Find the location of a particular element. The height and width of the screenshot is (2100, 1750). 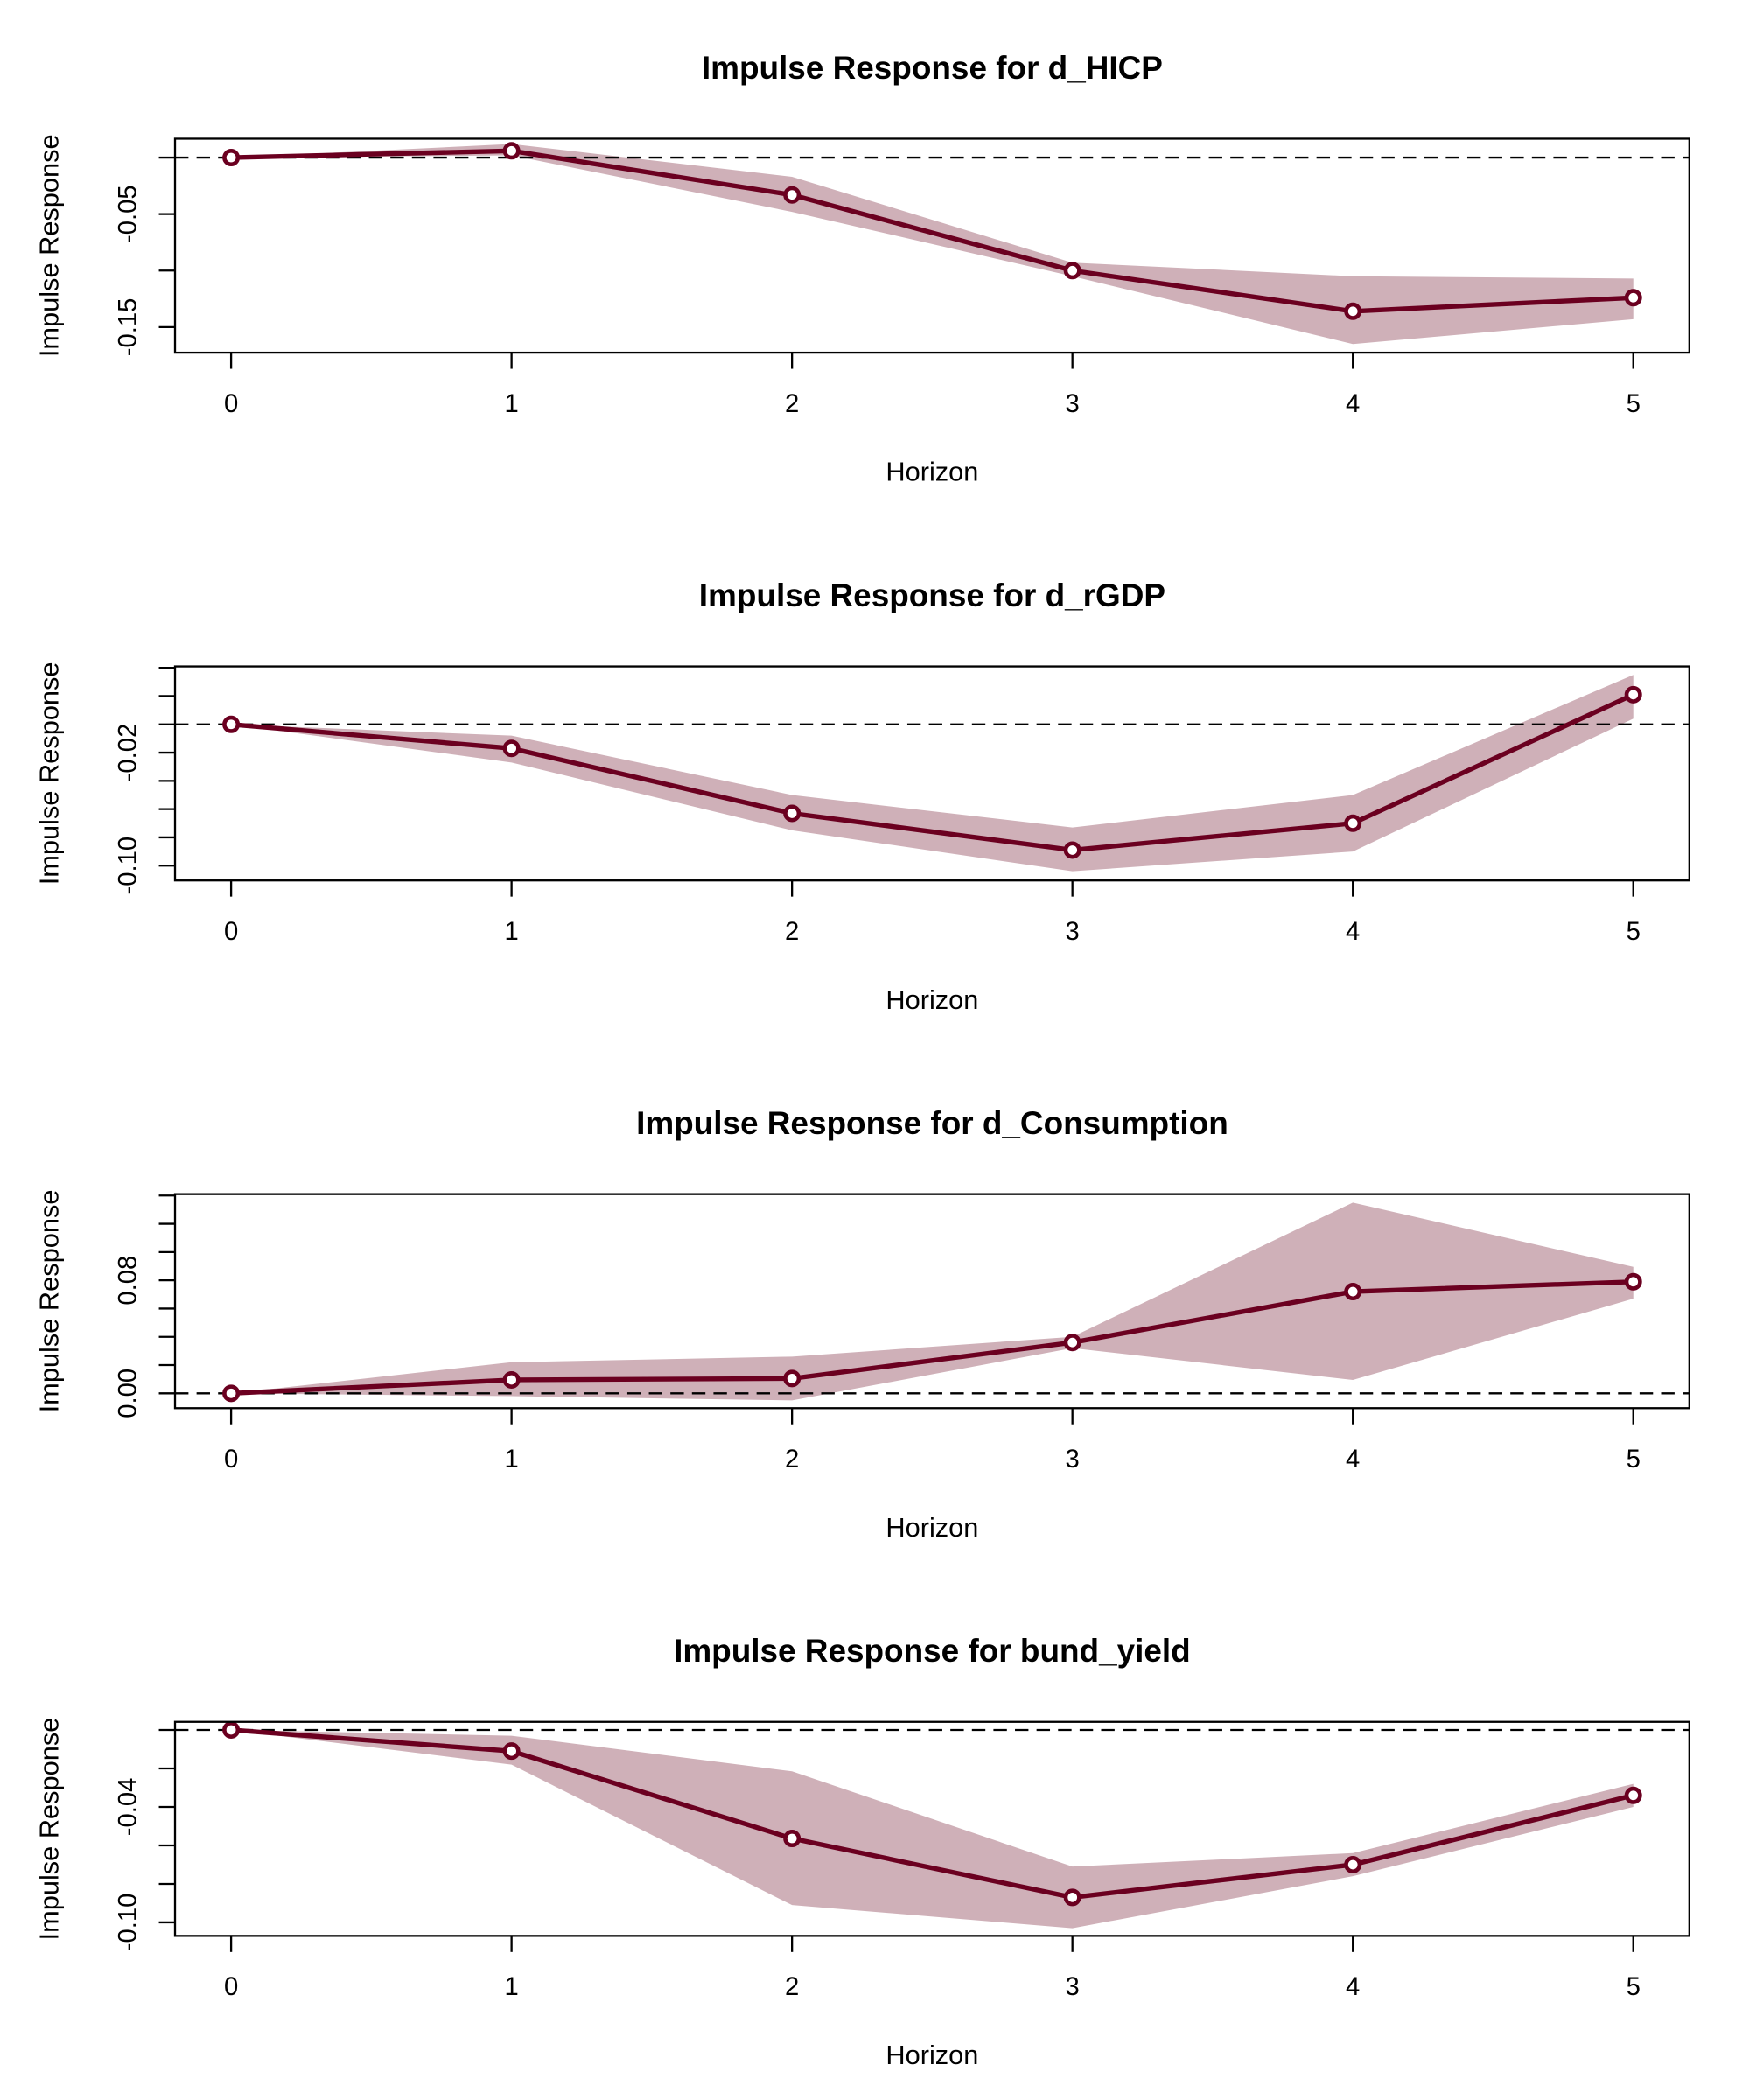

y-tick-label: -0.05 is located at coordinates (128, 214).